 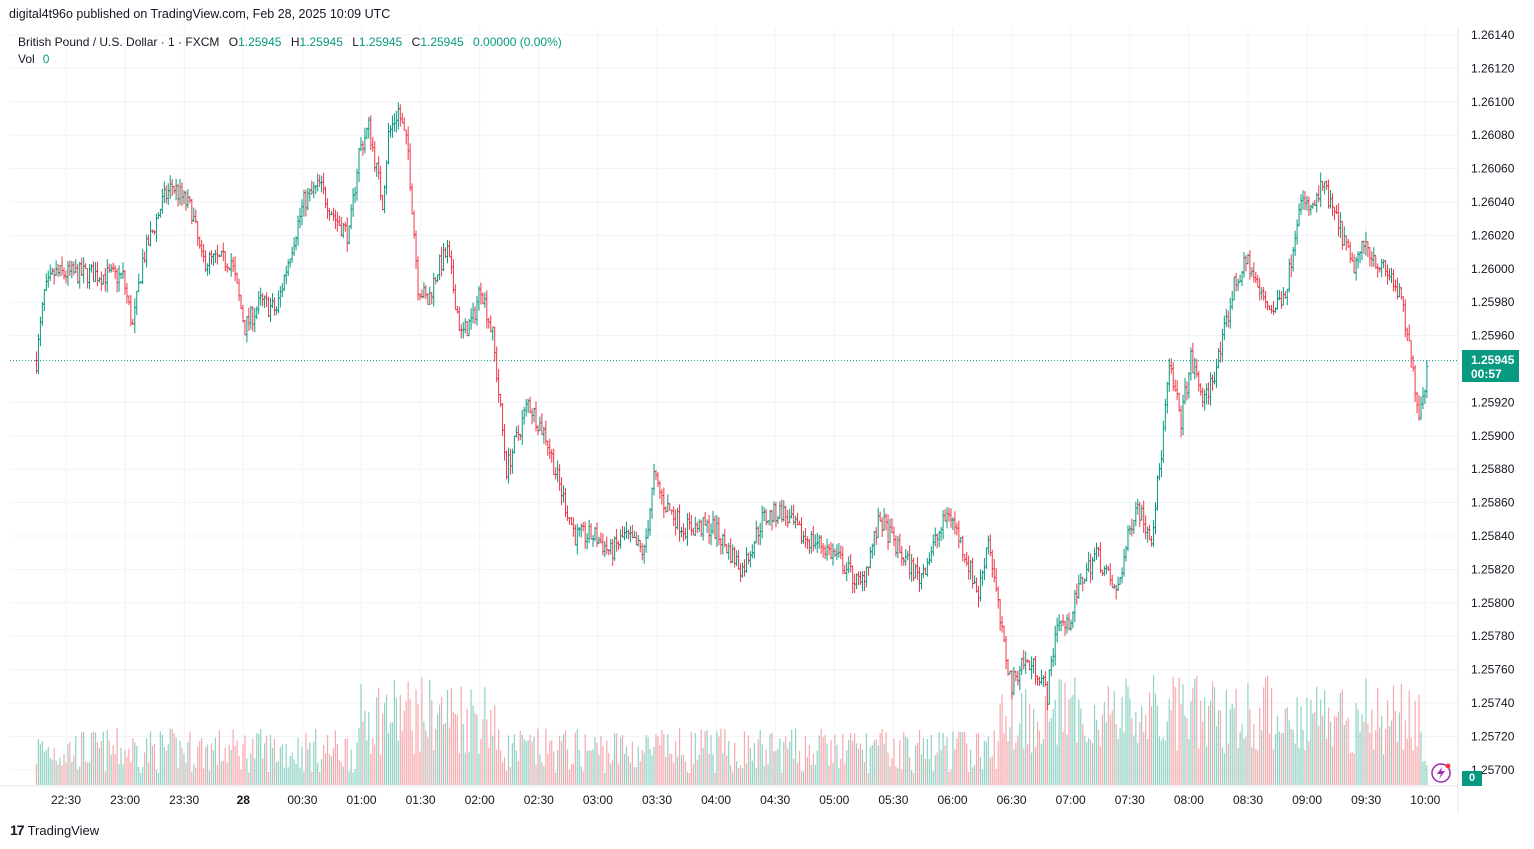 I want to click on time-tick-label: 09:00, so click(x=1307, y=800).